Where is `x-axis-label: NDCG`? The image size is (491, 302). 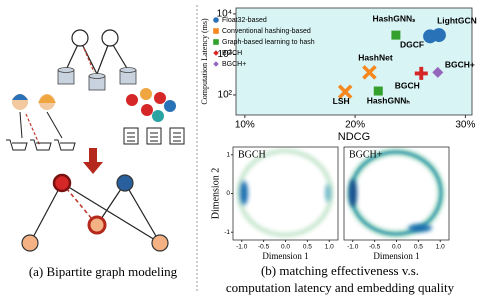 x-axis-label: NDCG is located at coordinates (354, 137).